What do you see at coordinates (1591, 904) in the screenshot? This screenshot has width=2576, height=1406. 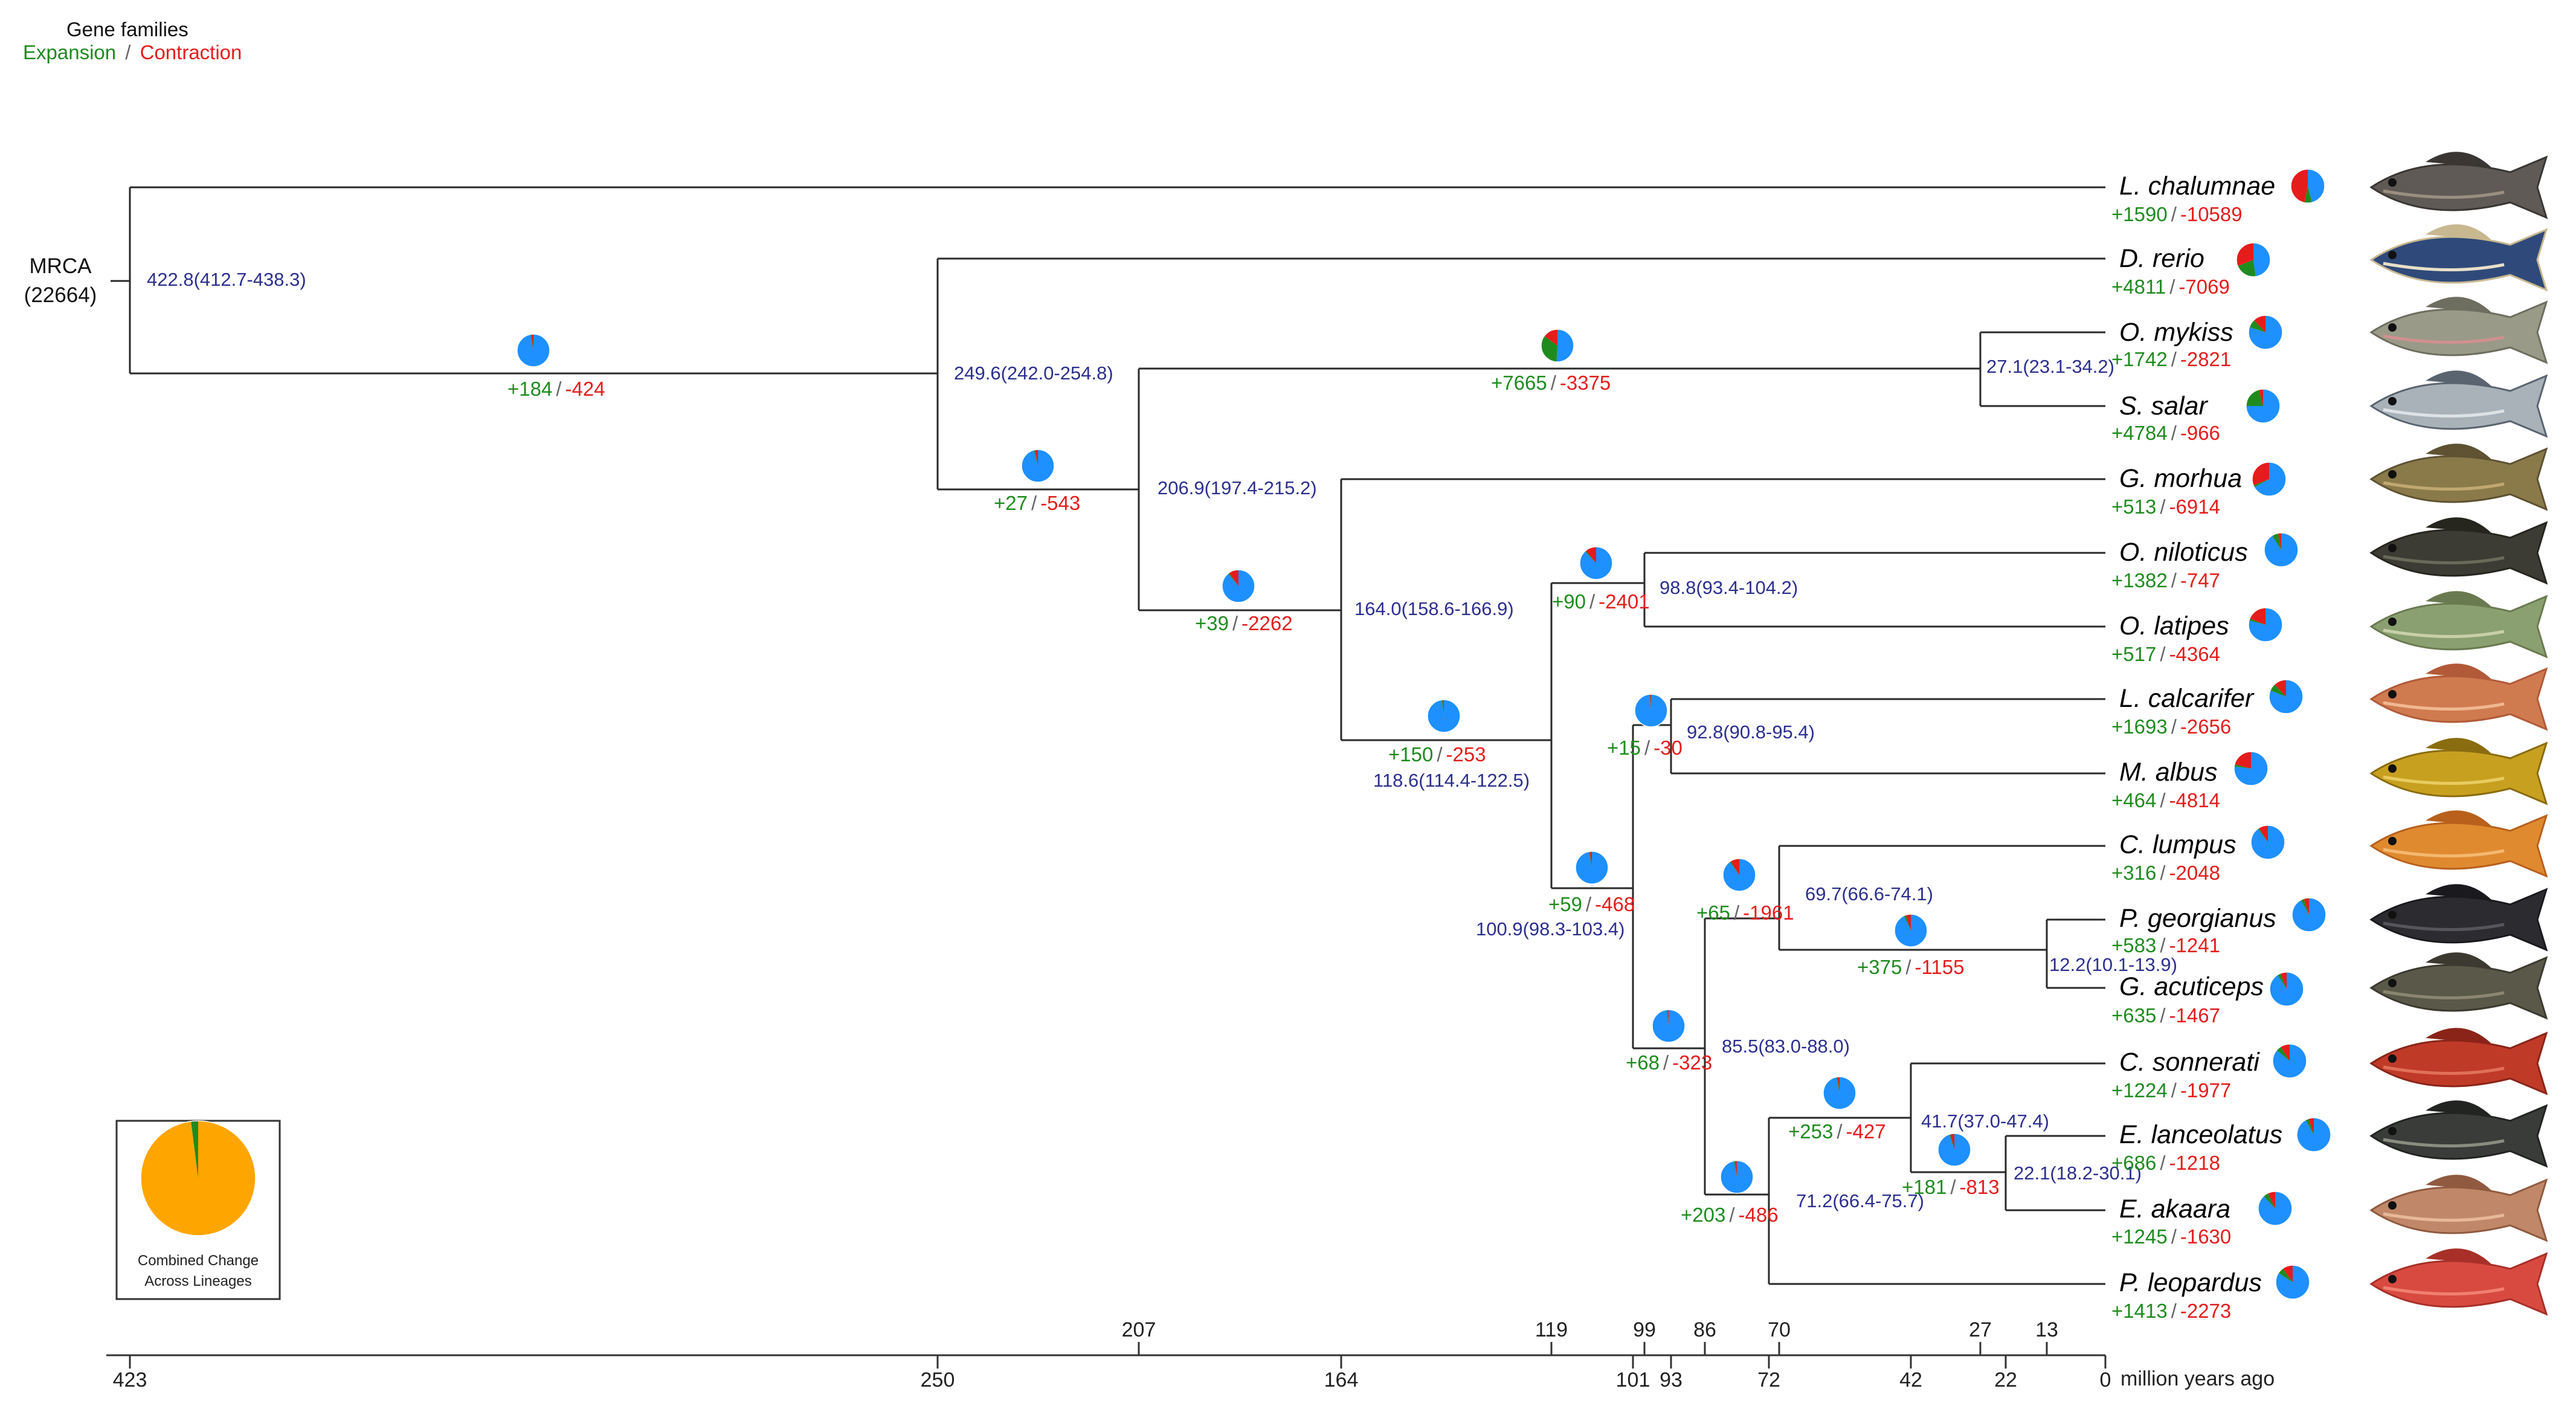 I see `branch-change: +59/-468` at bounding box center [1591, 904].